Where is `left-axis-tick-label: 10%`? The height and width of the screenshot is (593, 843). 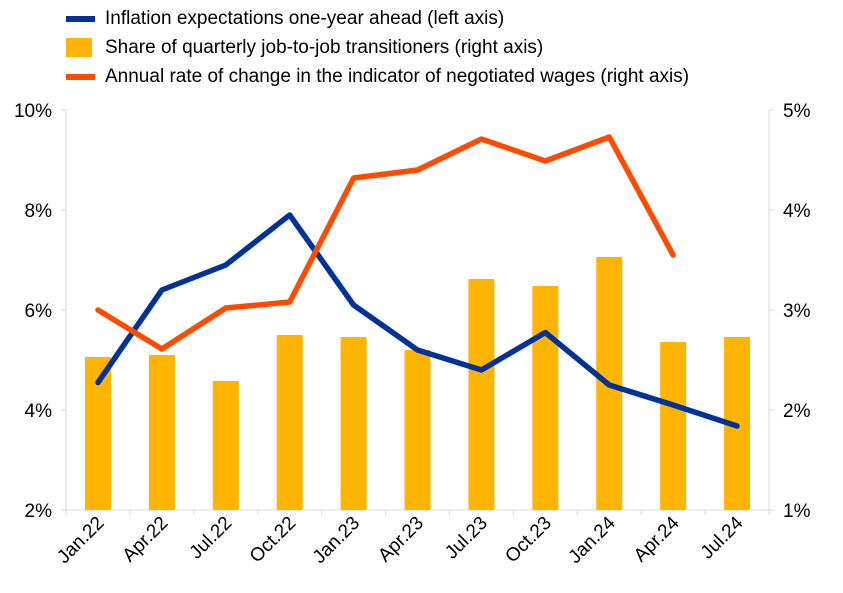 left-axis-tick-label: 10% is located at coordinates (33, 111).